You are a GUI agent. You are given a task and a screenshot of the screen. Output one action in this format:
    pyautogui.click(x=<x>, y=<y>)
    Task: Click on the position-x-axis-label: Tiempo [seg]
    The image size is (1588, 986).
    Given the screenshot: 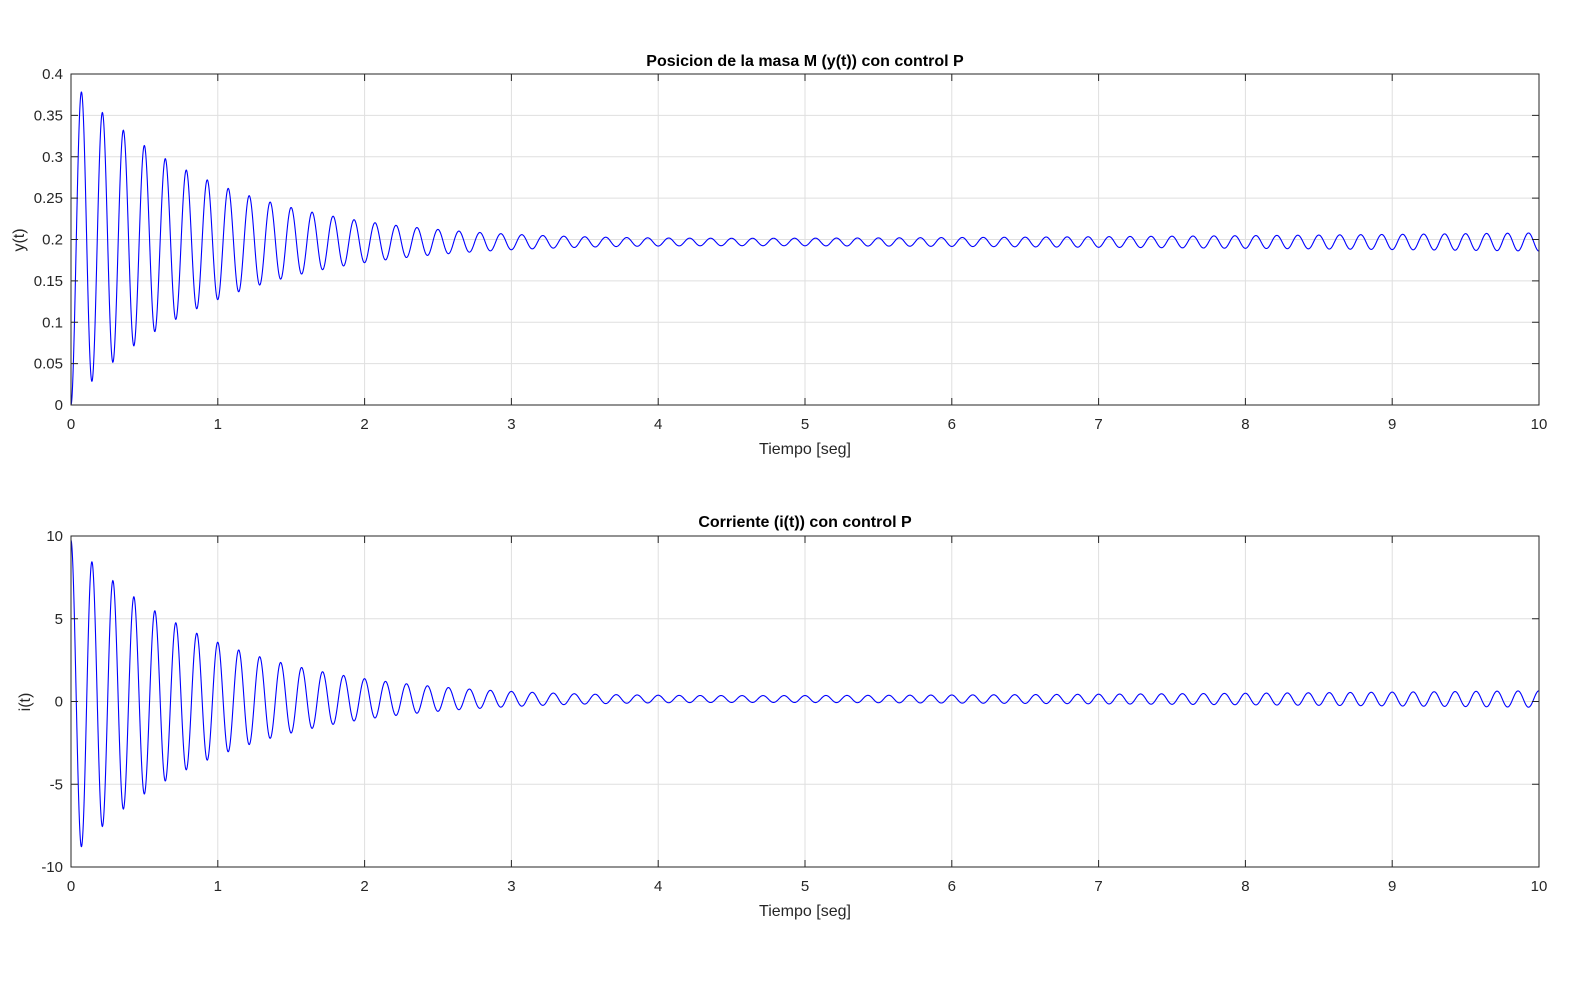 What is the action you would take?
    pyautogui.click(x=805, y=449)
    